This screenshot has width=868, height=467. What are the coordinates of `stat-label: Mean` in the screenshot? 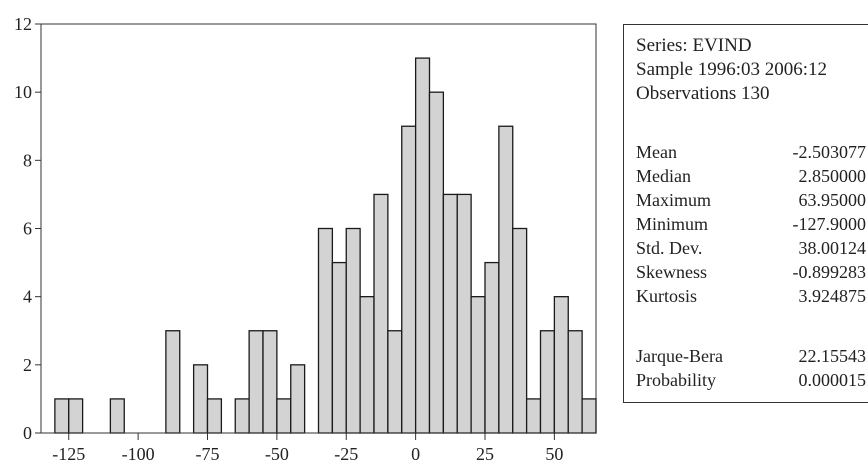 It's located at (656, 152).